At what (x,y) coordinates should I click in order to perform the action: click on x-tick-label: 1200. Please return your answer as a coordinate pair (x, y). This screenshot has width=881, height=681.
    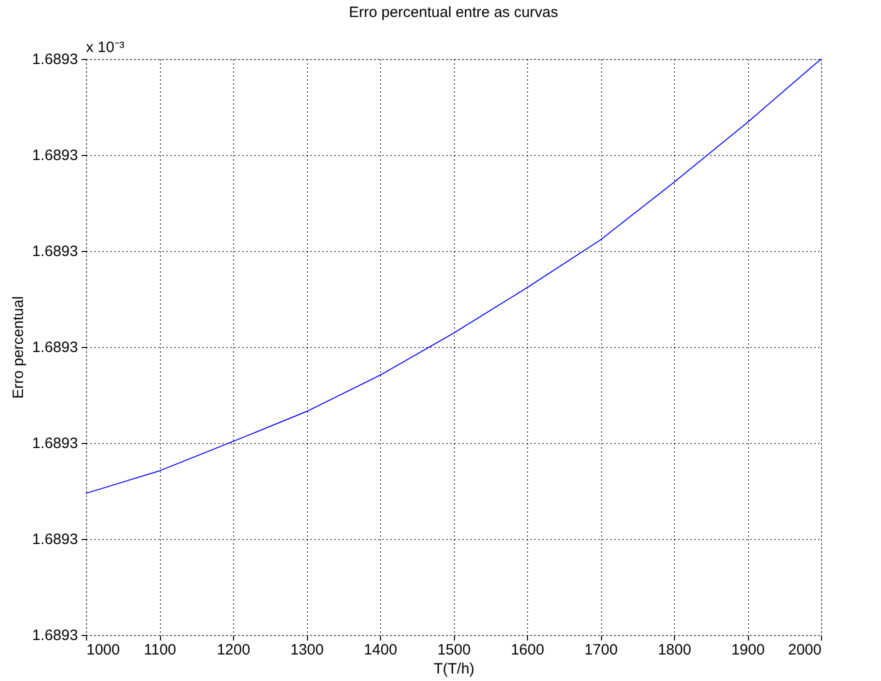
    Looking at the image, I should click on (233, 650).